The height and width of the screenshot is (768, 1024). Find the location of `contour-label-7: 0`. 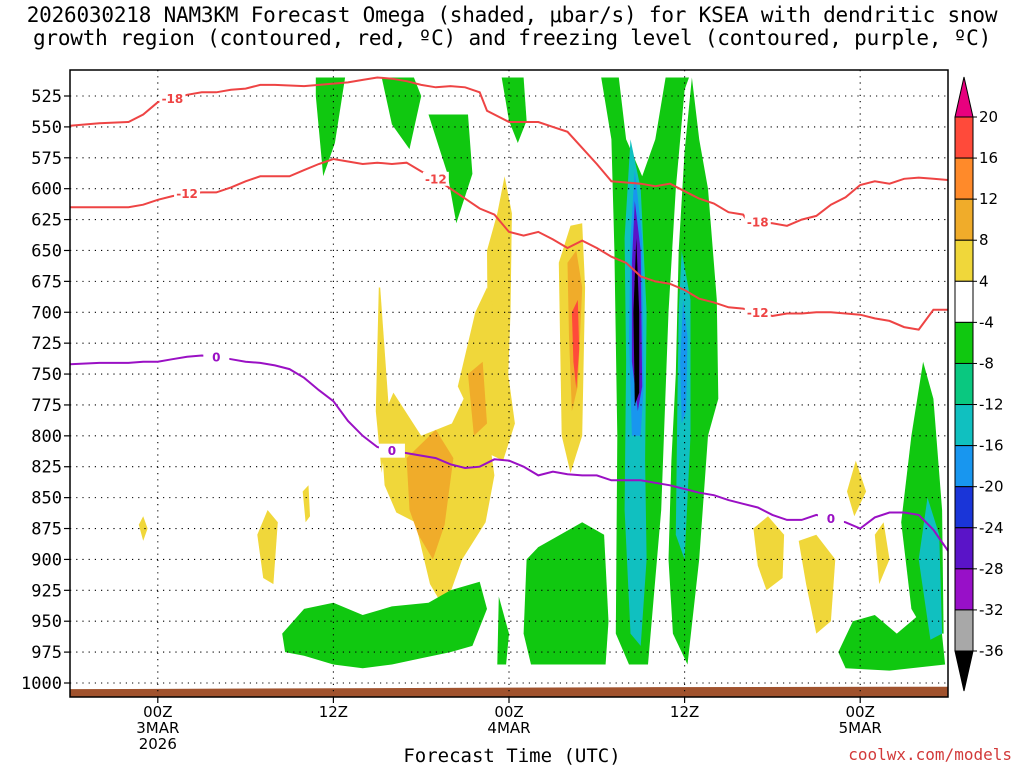

contour-label-7: 0 is located at coordinates (831, 519).